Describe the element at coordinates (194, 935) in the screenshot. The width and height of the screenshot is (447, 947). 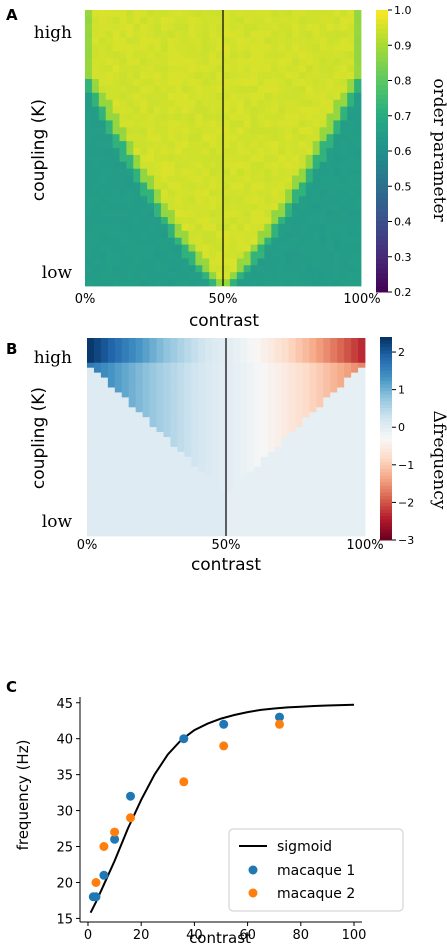
I see `scatter-c-xticklabel: 40` at that location.